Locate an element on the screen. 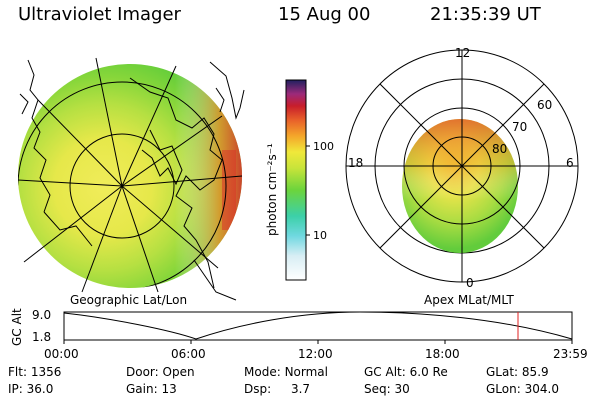 The image size is (600, 400). altitude-xtick-2359: 23:59 is located at coordinates (570, 354).